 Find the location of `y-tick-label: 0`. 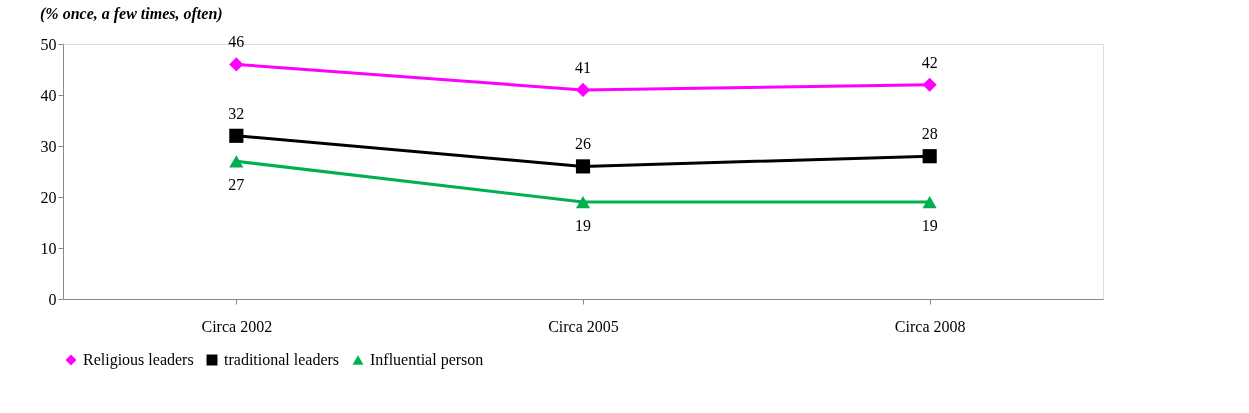

y-tick-label: 0 is located at coordinates (52, 299).